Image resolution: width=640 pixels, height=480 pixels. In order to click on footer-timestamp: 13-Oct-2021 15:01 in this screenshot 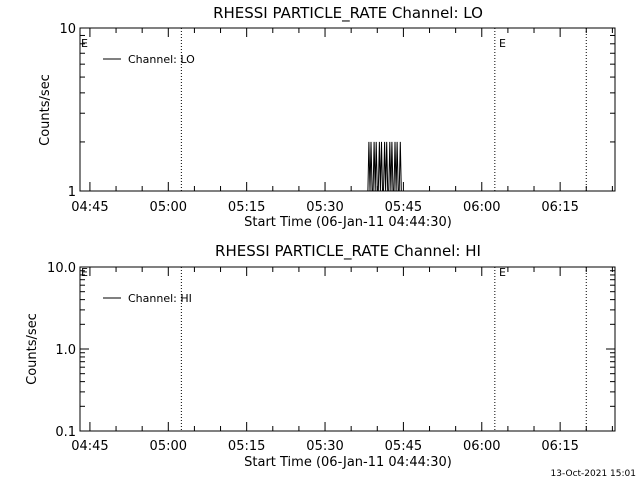, I will do `click(593, 474)`.